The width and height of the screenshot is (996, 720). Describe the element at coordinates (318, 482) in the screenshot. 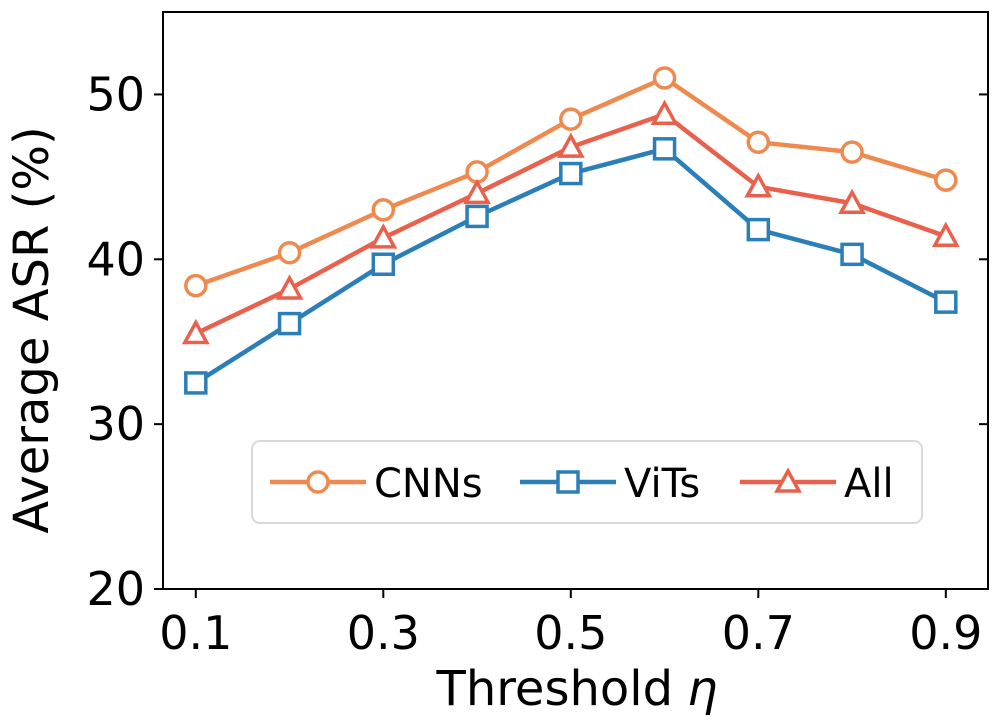

I see `legend-marker-cnns` at that location.